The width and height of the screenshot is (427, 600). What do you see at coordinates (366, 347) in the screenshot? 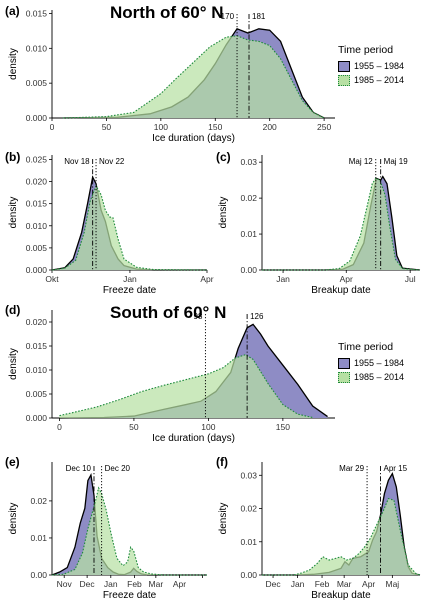
I see `legend-title: Time period` at bounding box center [366, 347].